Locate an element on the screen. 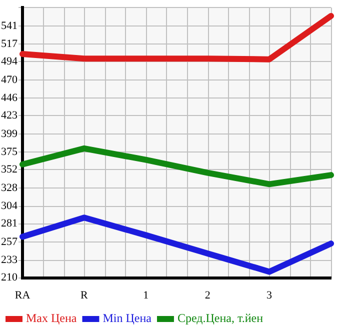 This screenshot has width=345, height=335. y-tick-label: 210 is located at coordinates (9, 278).